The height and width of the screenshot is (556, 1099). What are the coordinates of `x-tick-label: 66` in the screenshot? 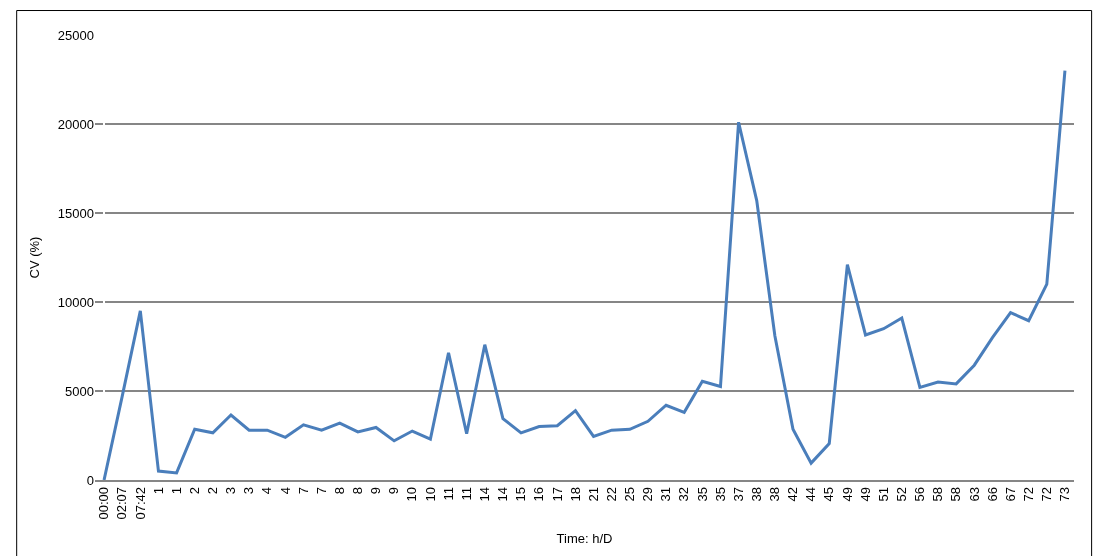 It's located at (992, 494).